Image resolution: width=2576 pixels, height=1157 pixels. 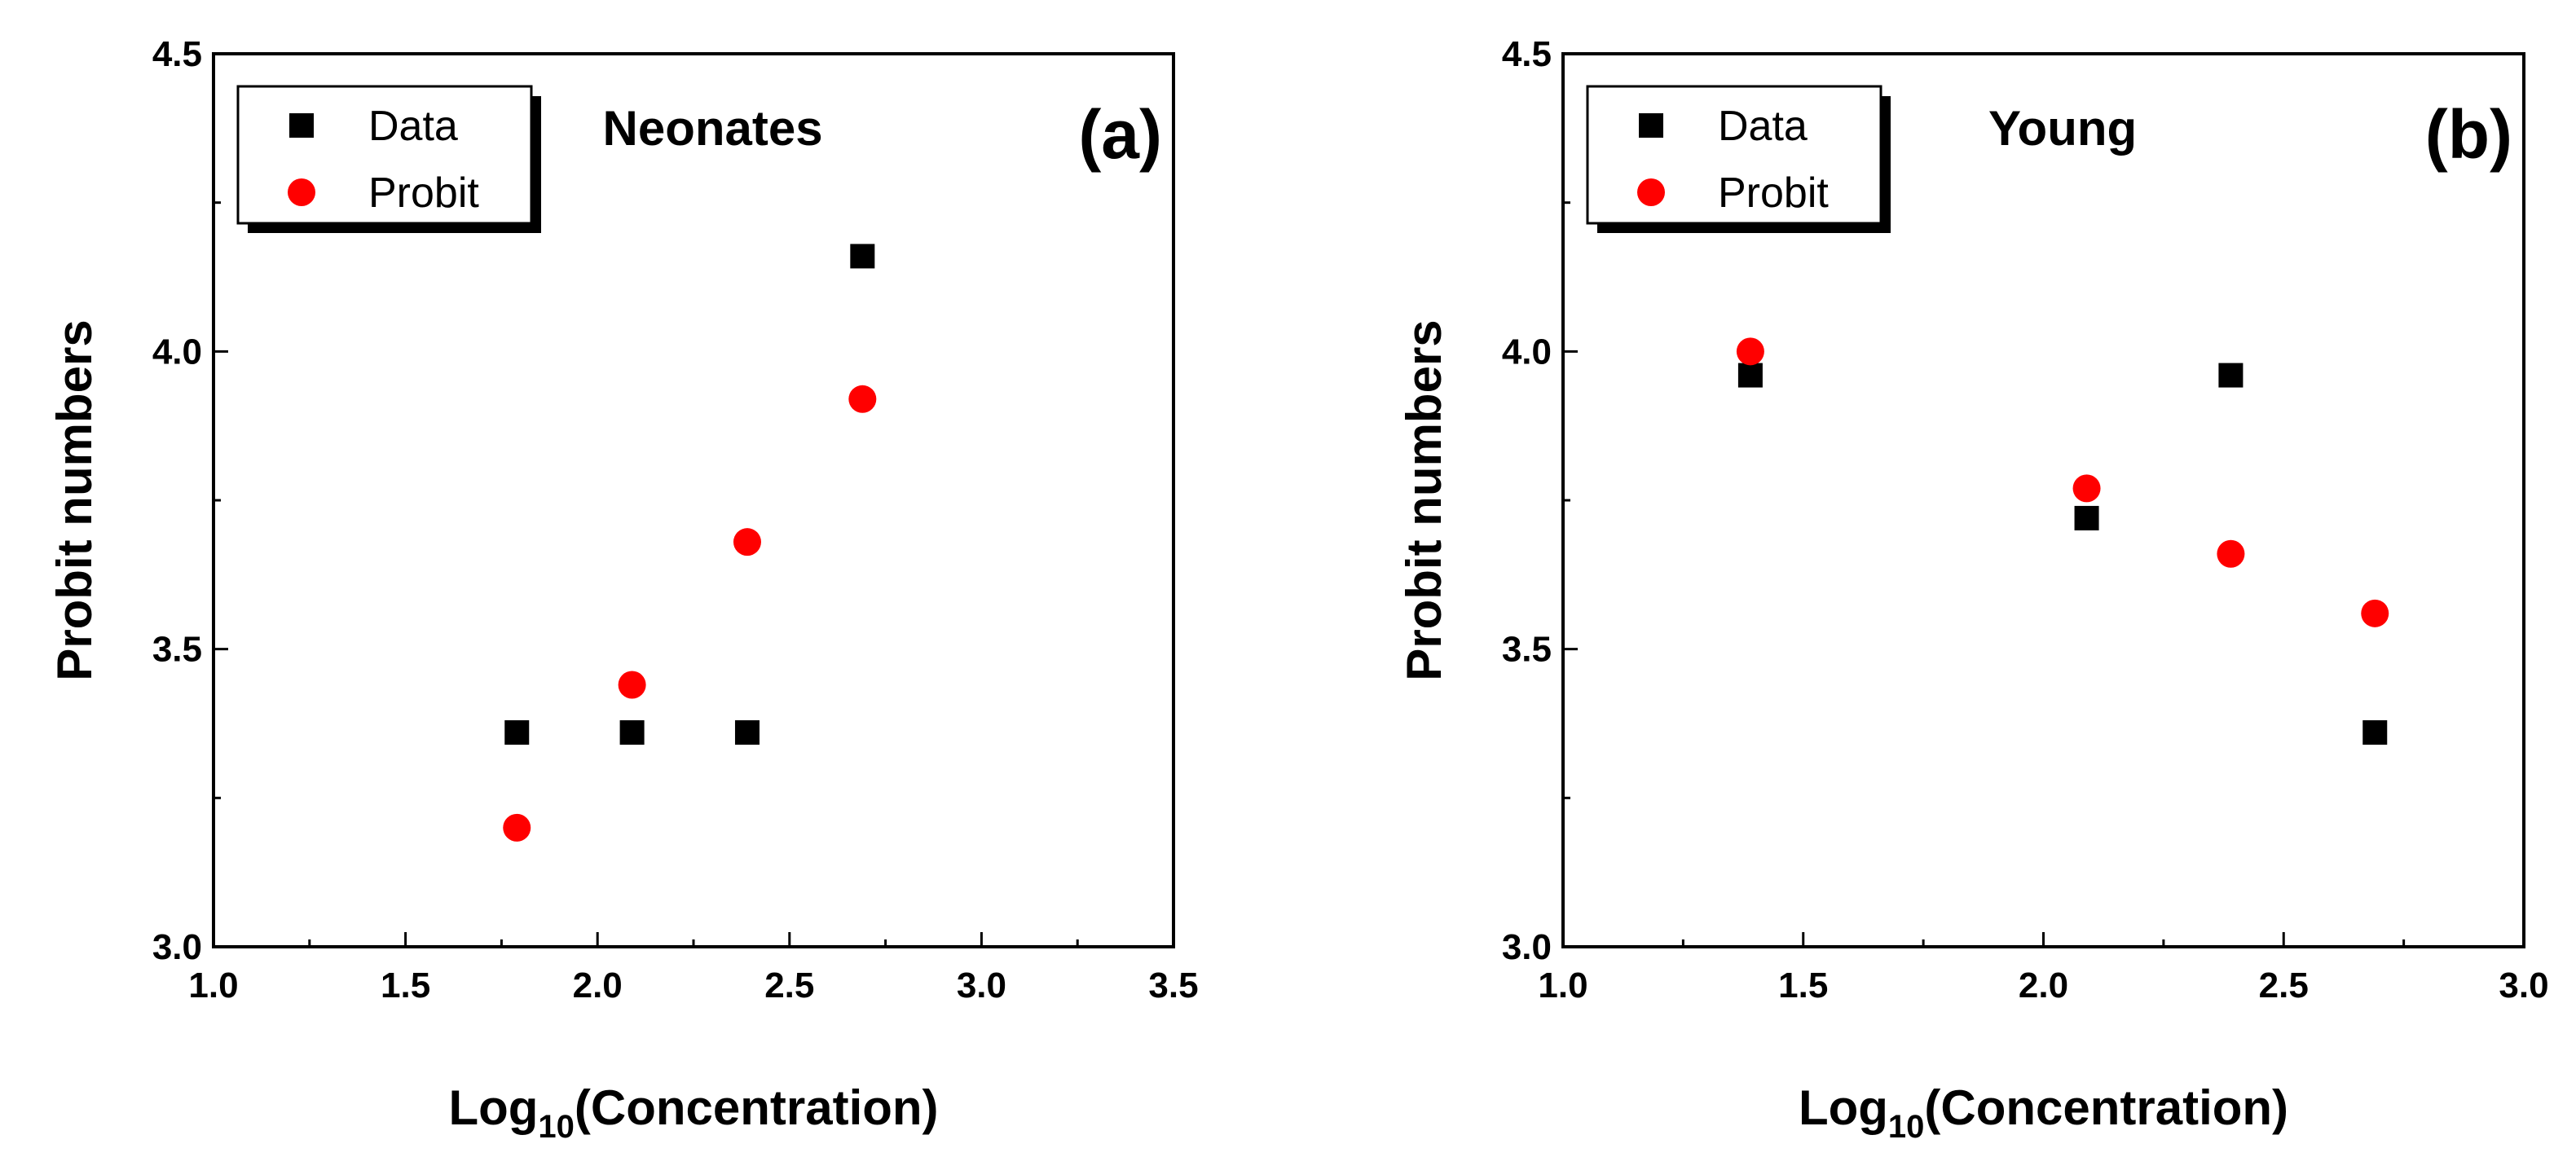 I want to click on x-tick-label: 3.5, so click(x=1173, y=985).